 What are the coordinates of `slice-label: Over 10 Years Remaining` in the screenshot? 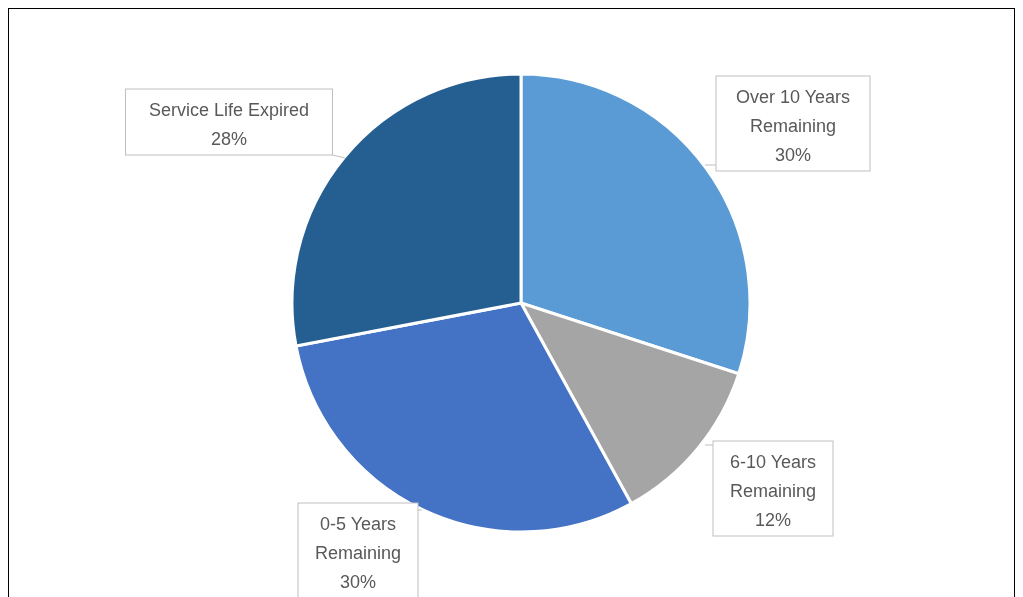 It's located at (793, 111).